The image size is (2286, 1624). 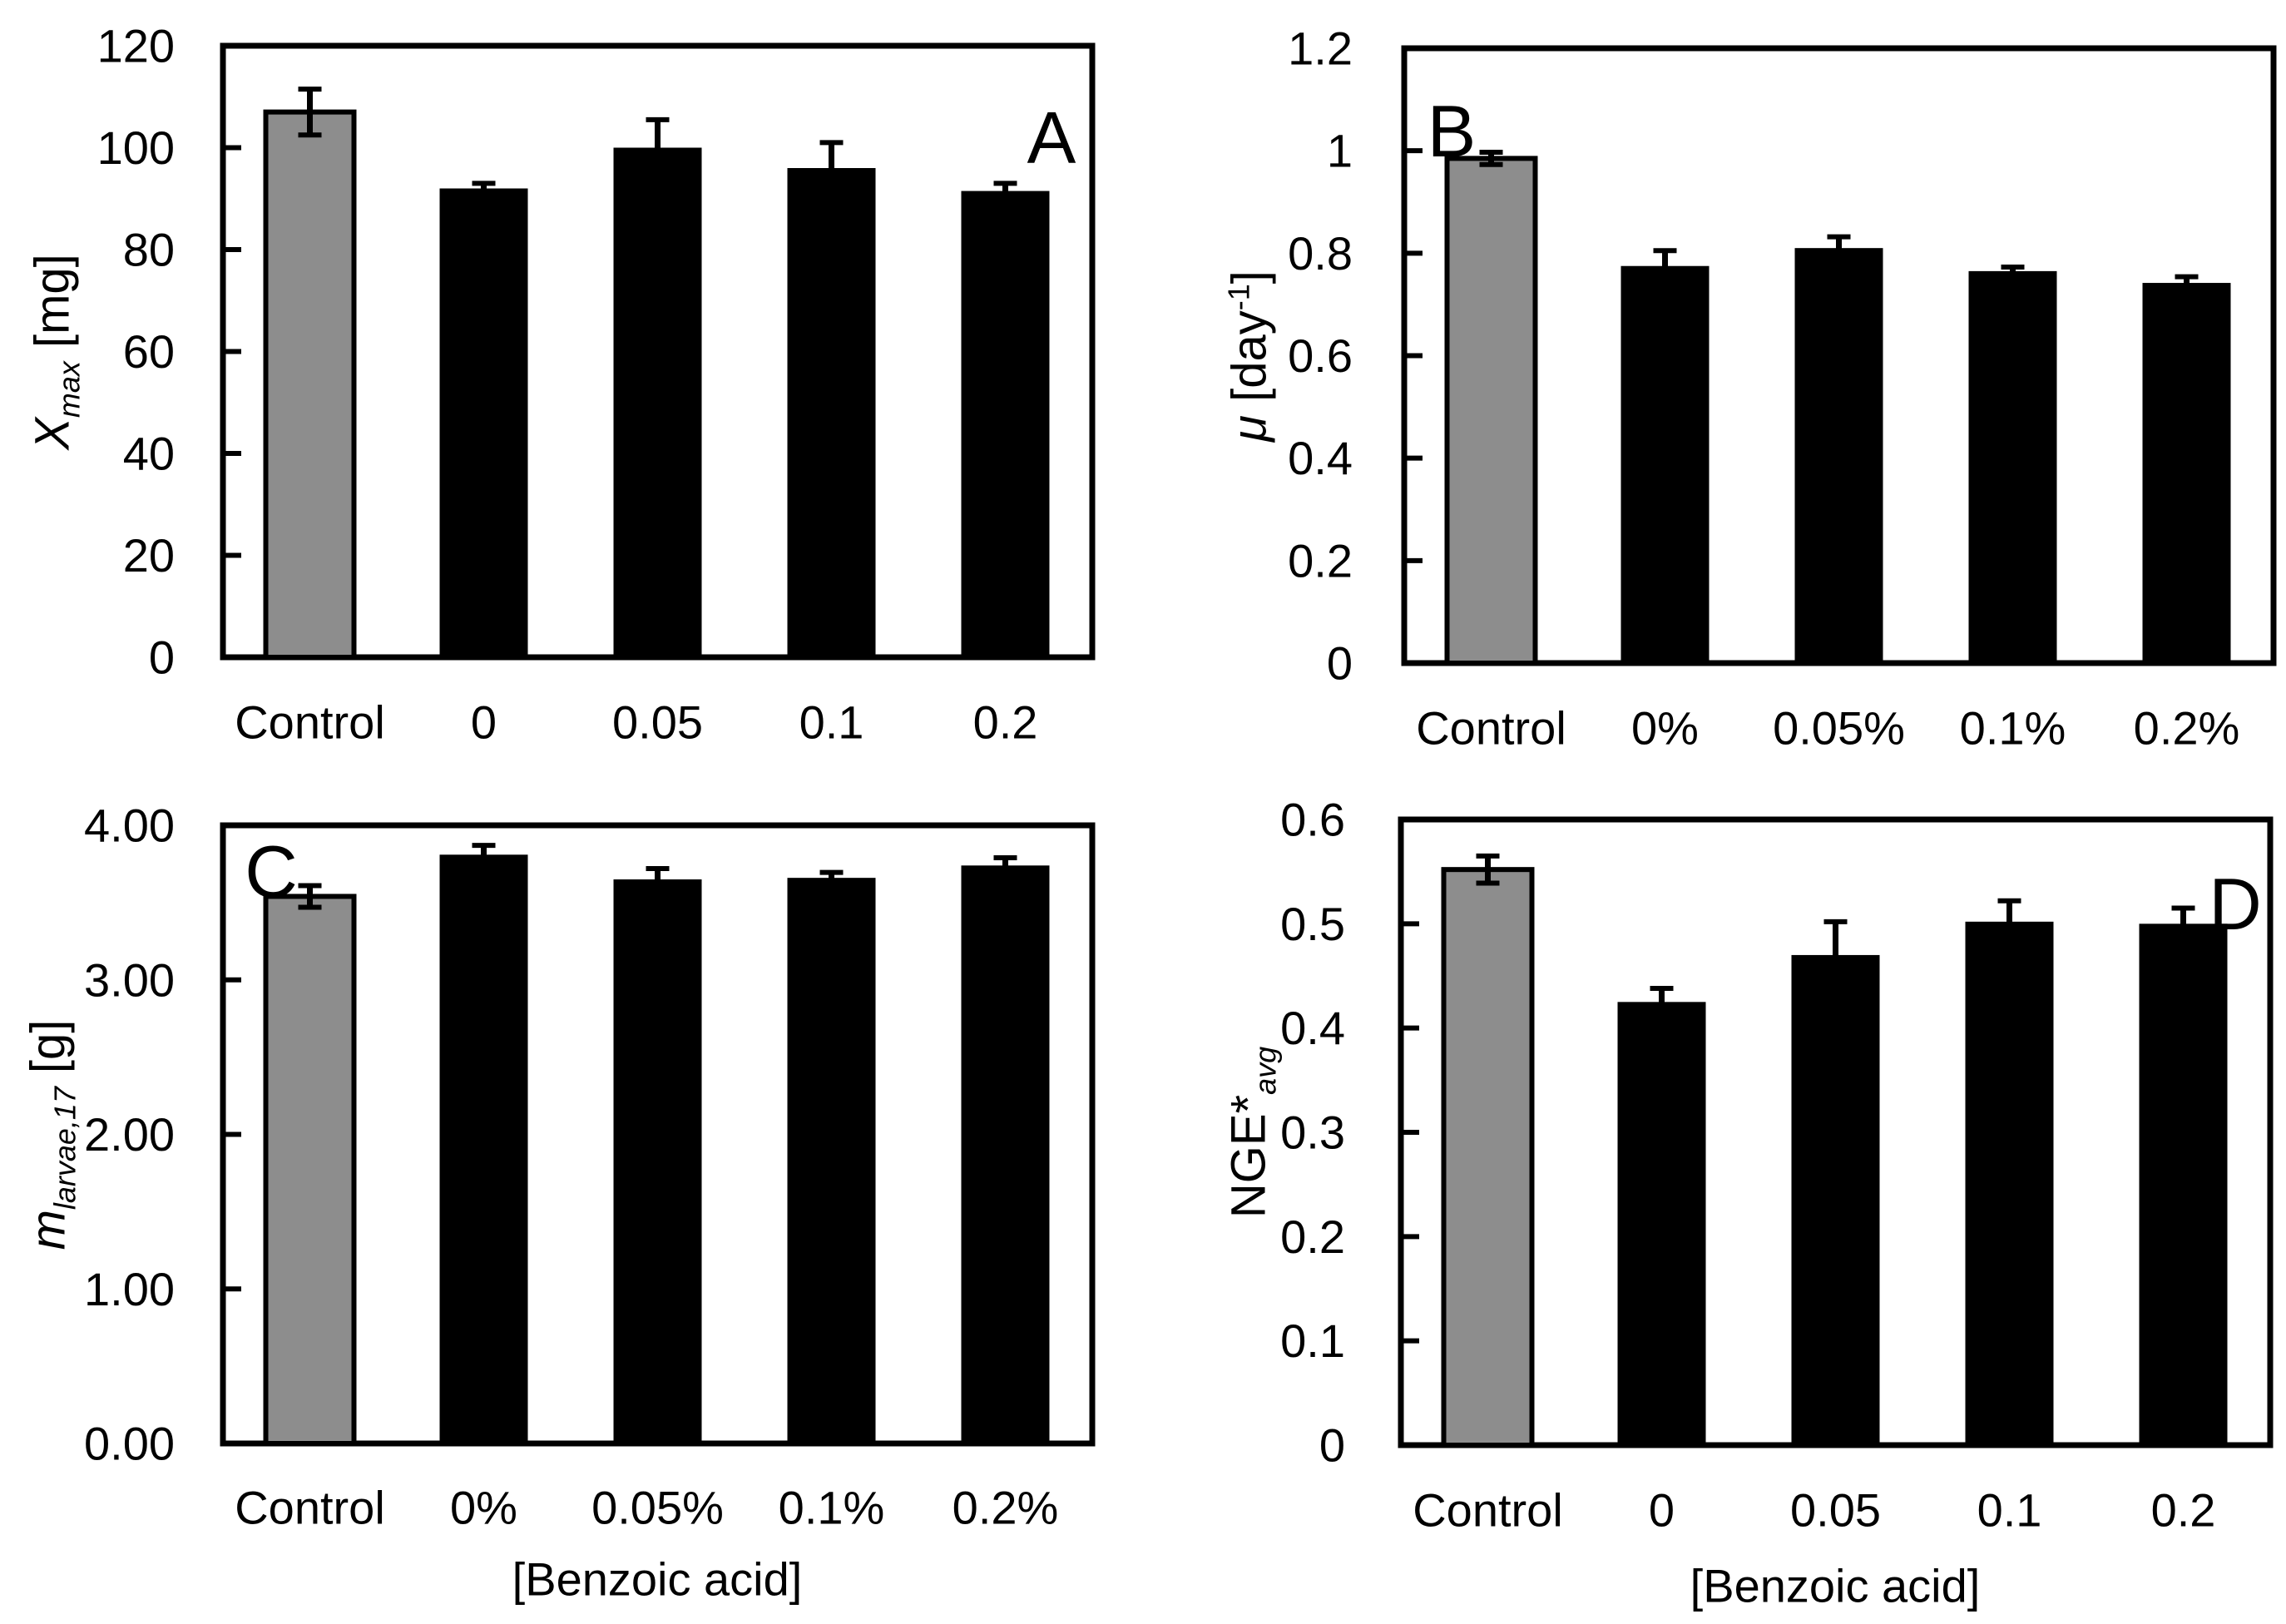 I want to click on panel-b-letter: B, so click(x=1452, y=131).